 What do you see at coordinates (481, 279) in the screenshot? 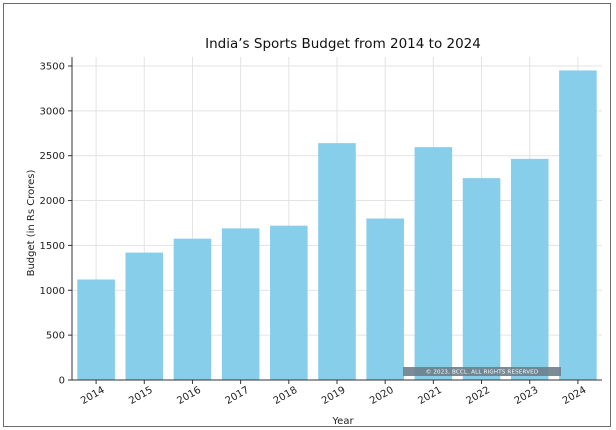
I see `bar-2022` at bounding box center [481, 279].